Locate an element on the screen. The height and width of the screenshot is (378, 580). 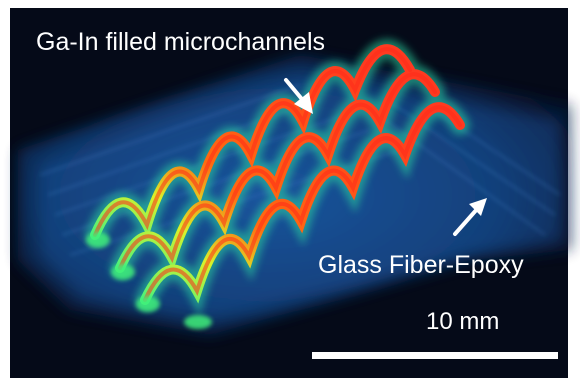
scale-bar is located at coordinates (435, 355).